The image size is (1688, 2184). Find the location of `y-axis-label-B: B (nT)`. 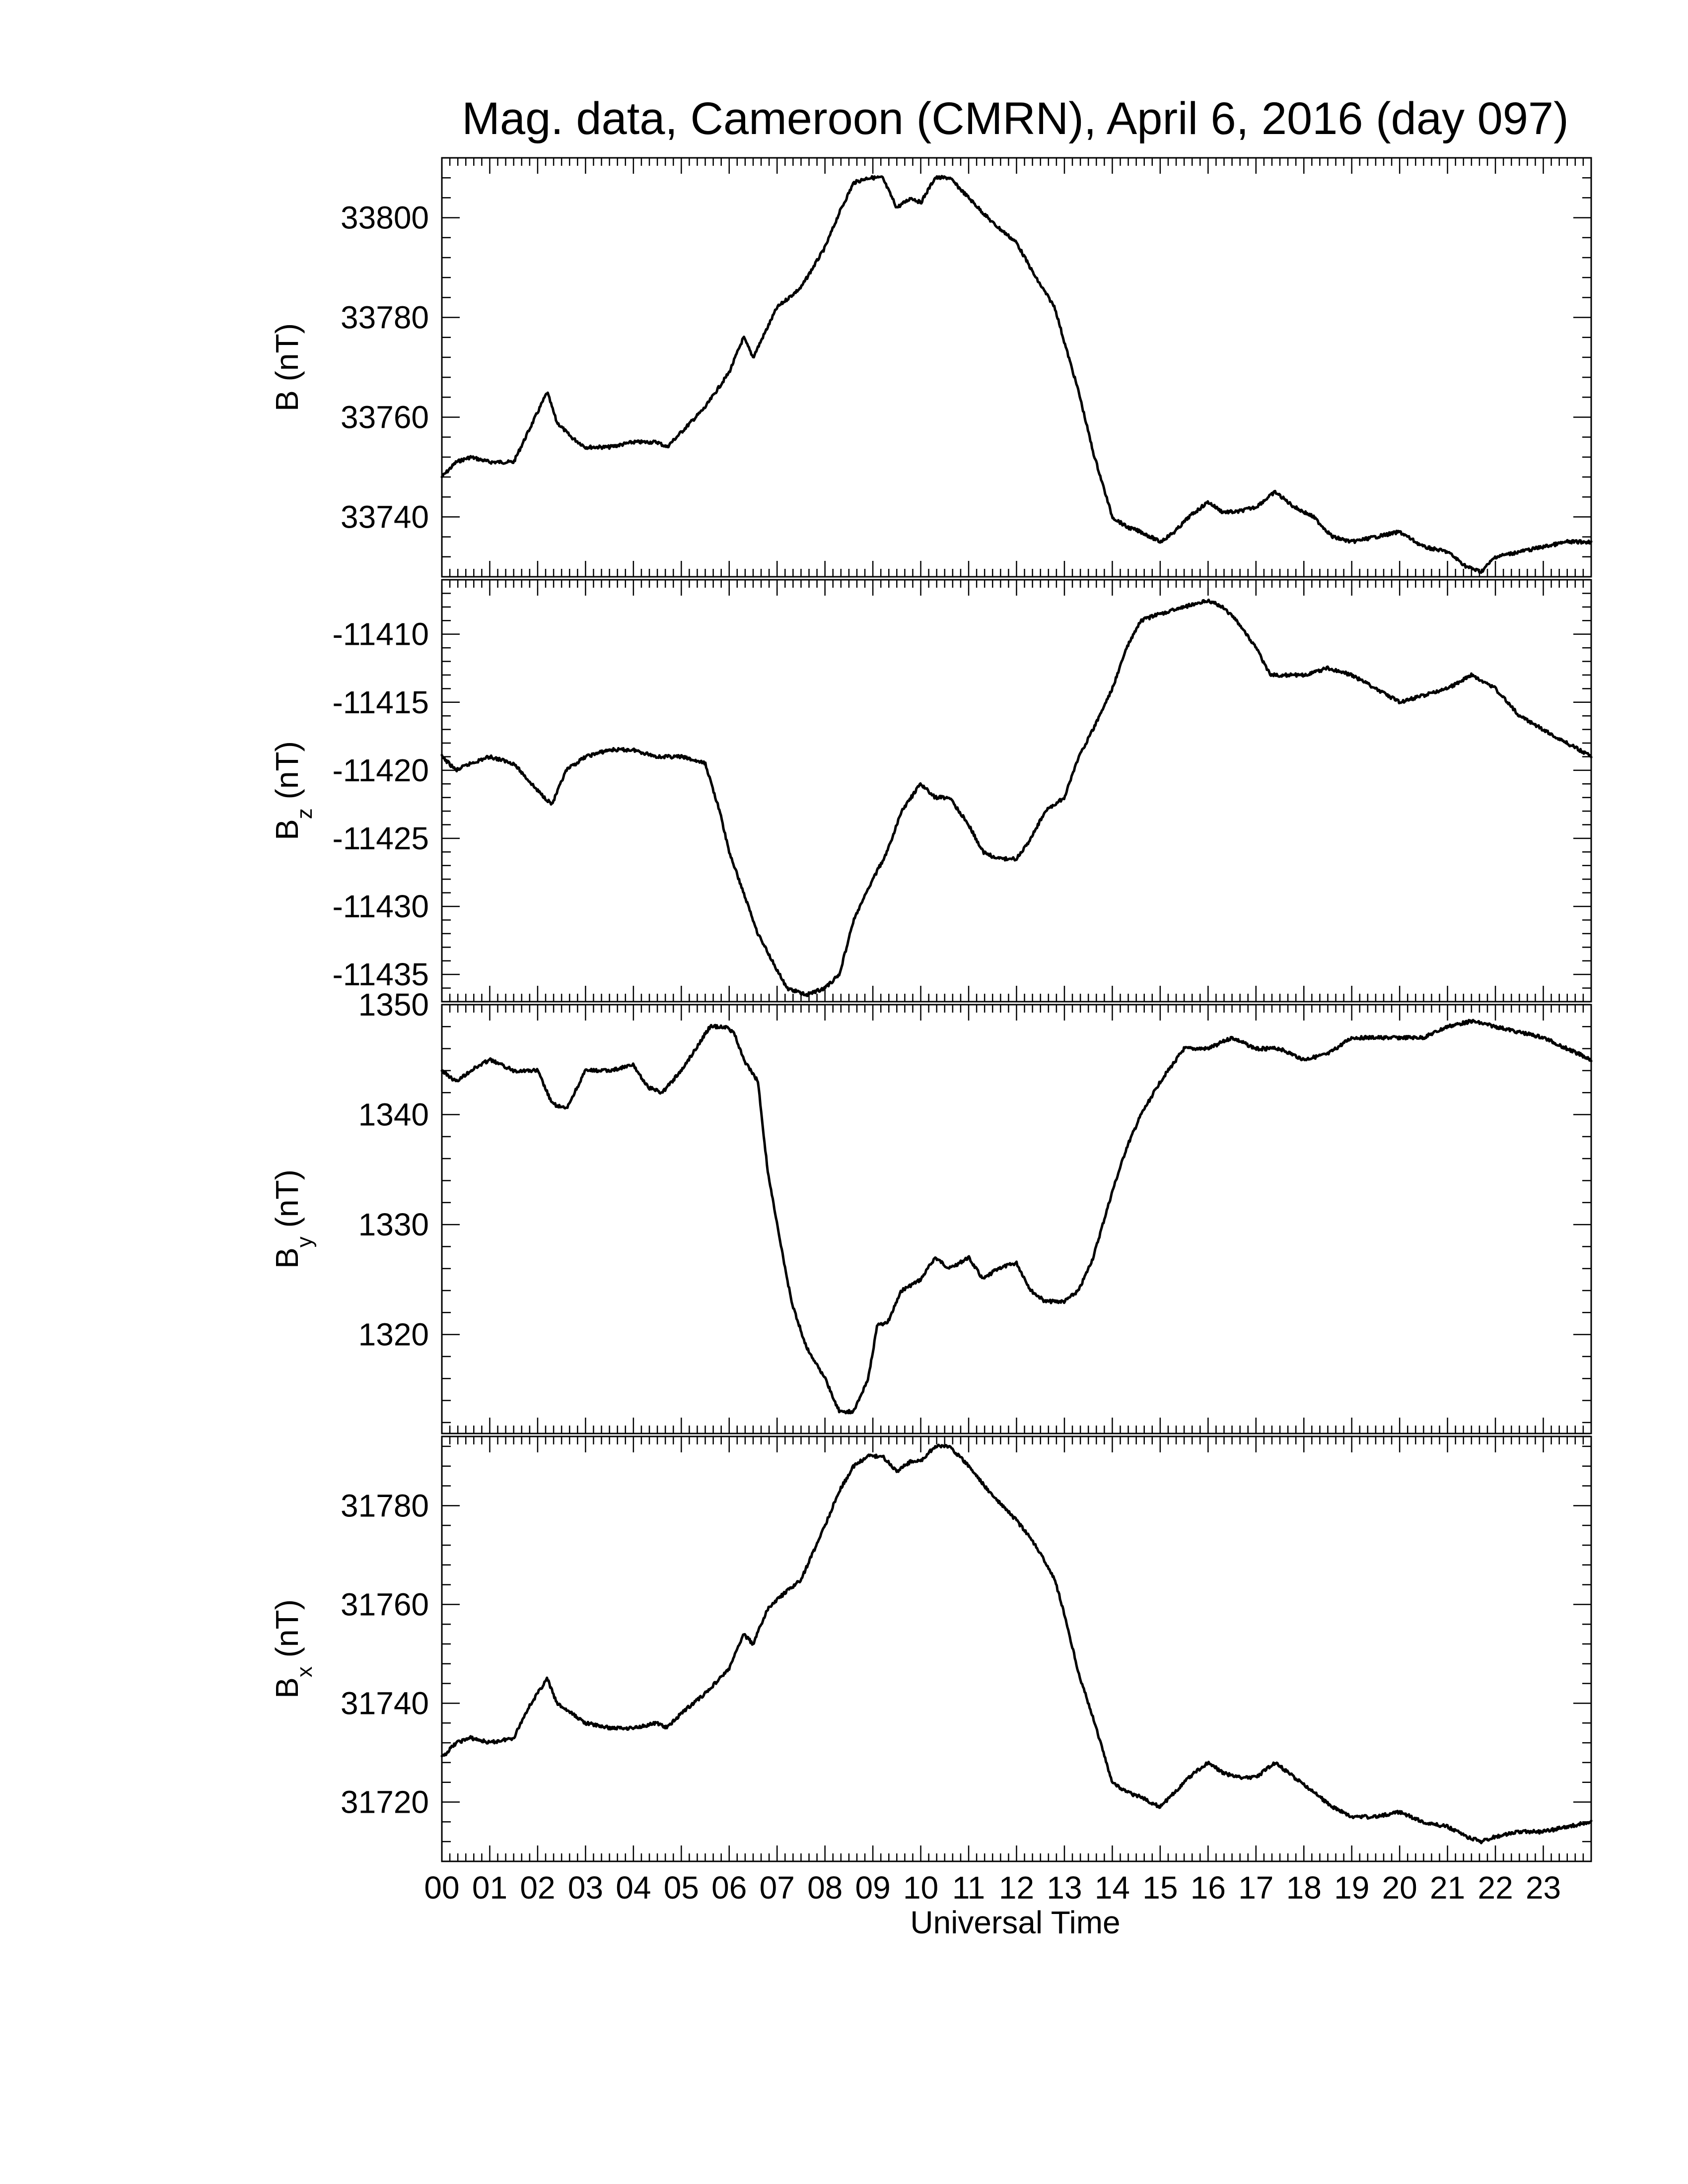

y-axis-label-B: B (nT) is located at coordinates (287, 367).